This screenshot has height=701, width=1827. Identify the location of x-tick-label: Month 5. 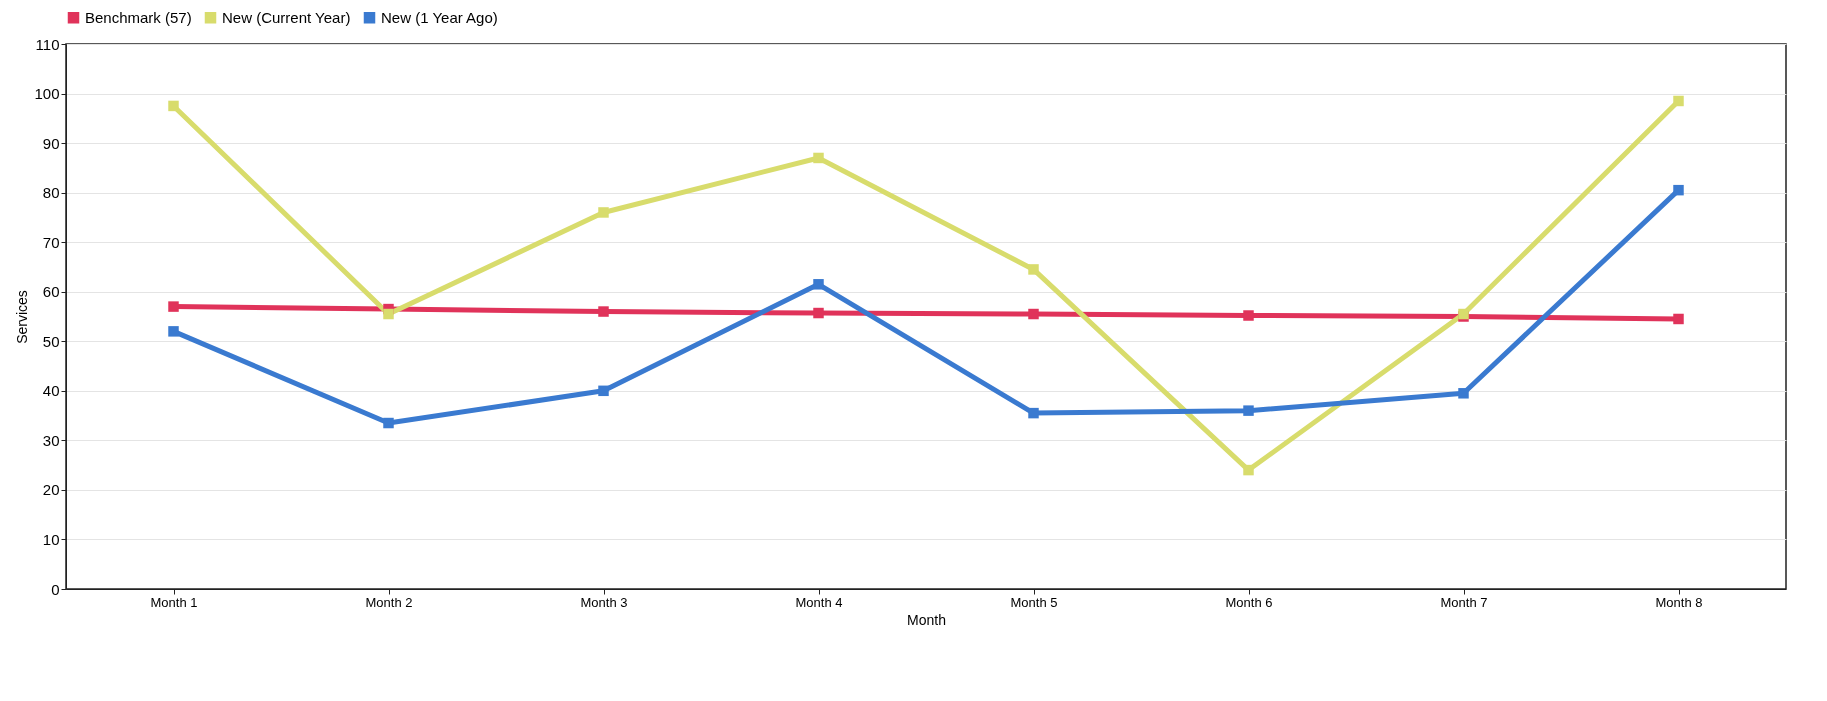
(1034, 602).